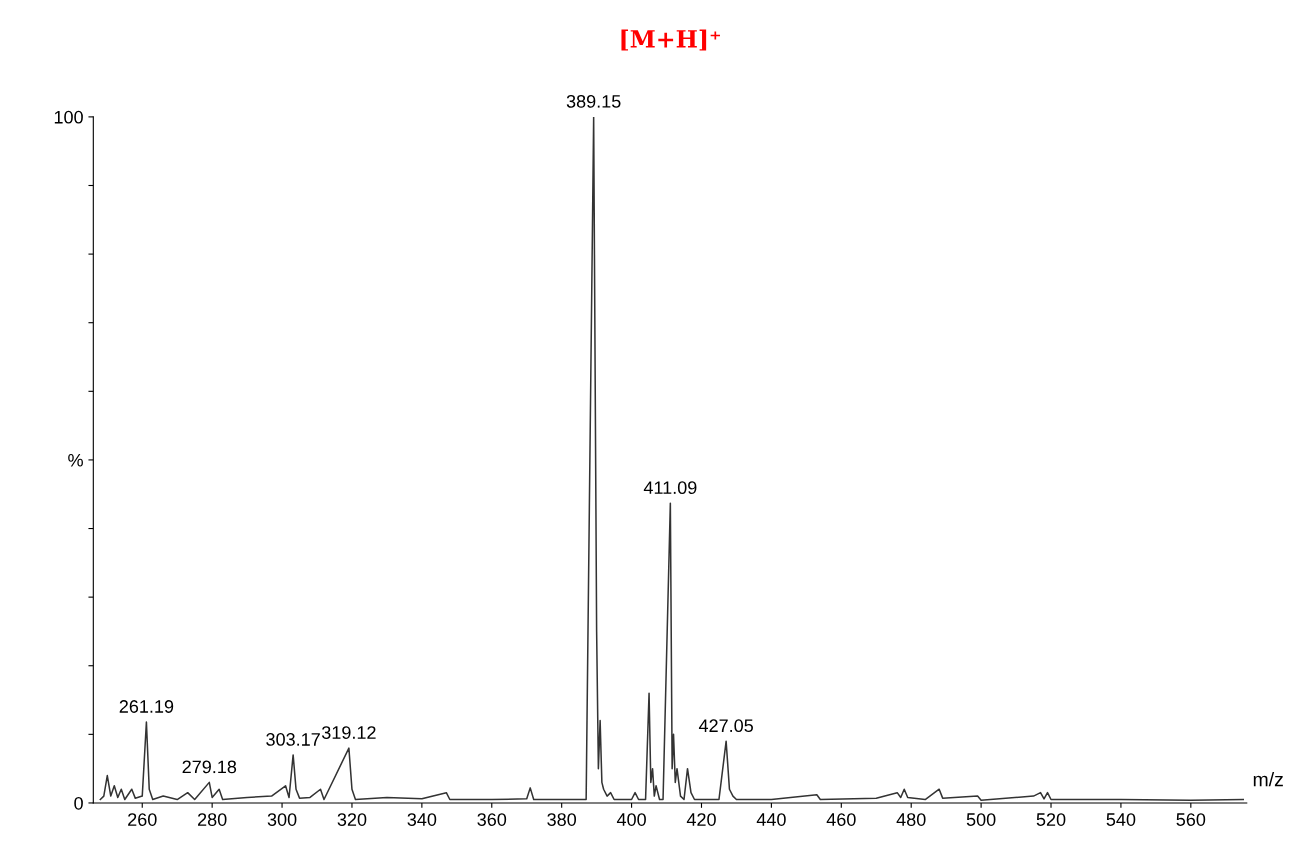 This screenshot has width=1296, height=847. I want to click on chart-title: [M+H]⁺, so click(670, 40).